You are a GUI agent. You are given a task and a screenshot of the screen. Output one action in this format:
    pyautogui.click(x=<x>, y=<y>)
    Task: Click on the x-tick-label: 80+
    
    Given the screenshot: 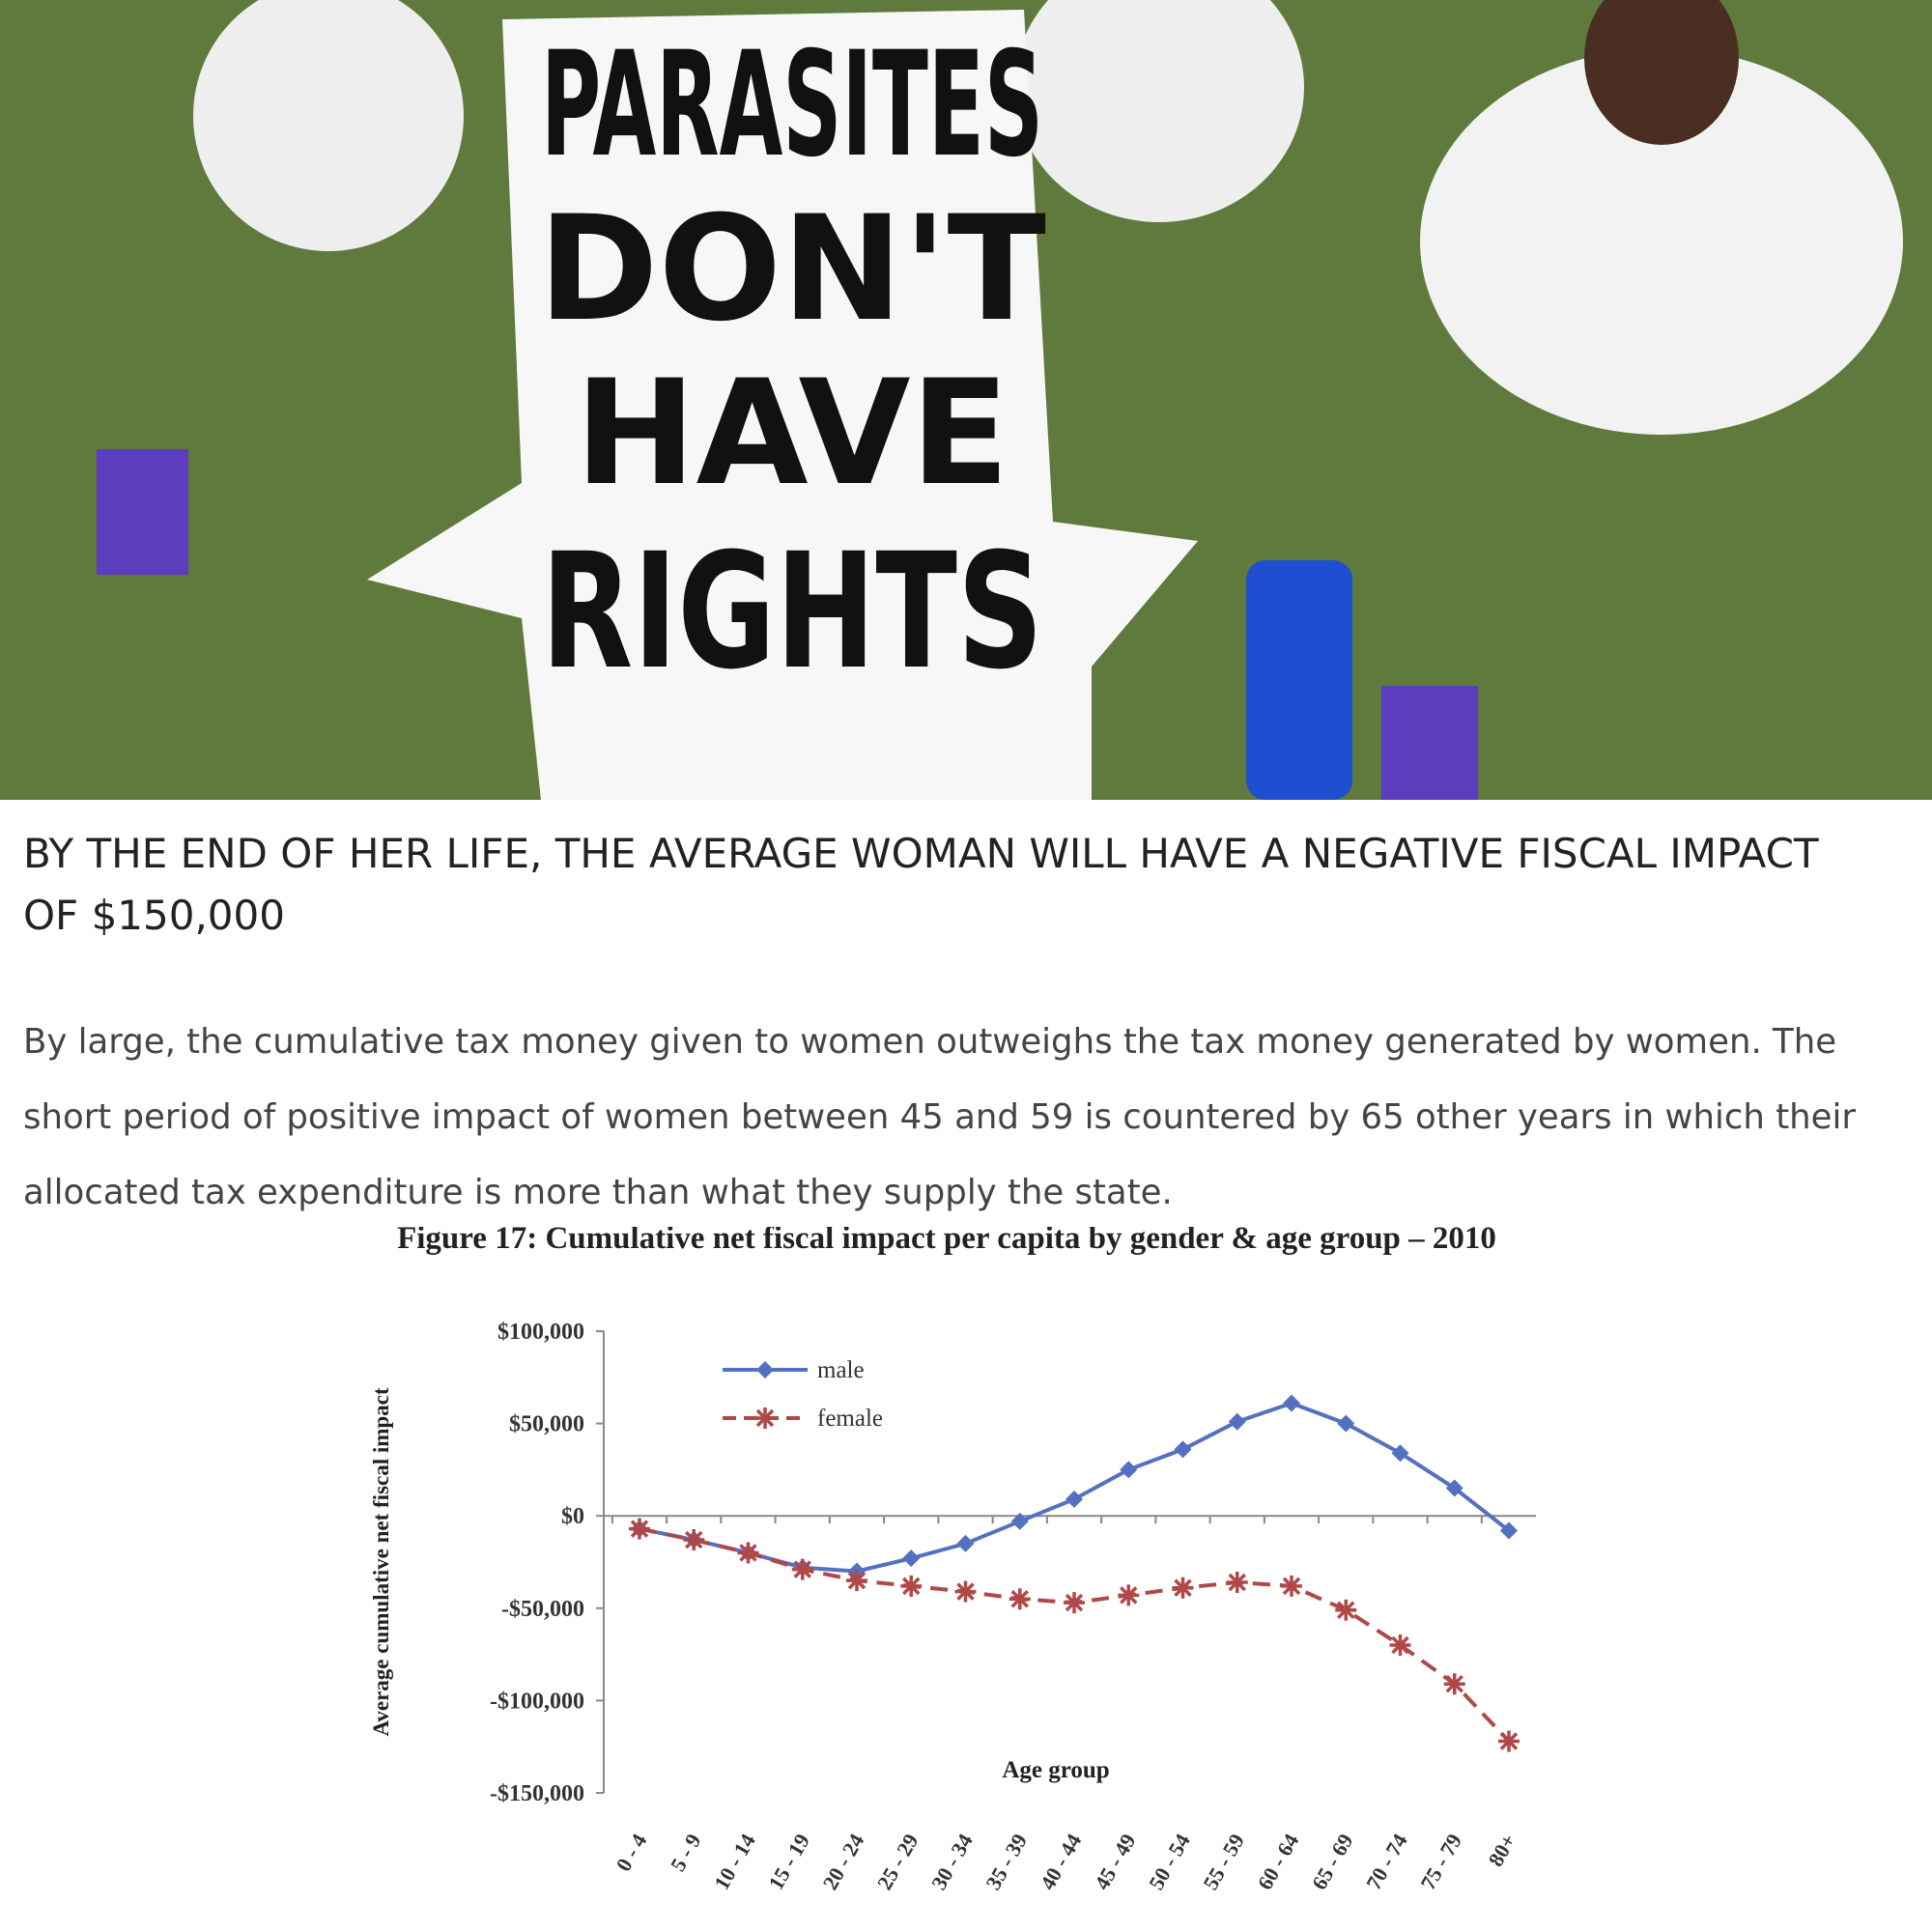 What is the action you would take?
    pyautogui.click(x=1501, y=1850)
    